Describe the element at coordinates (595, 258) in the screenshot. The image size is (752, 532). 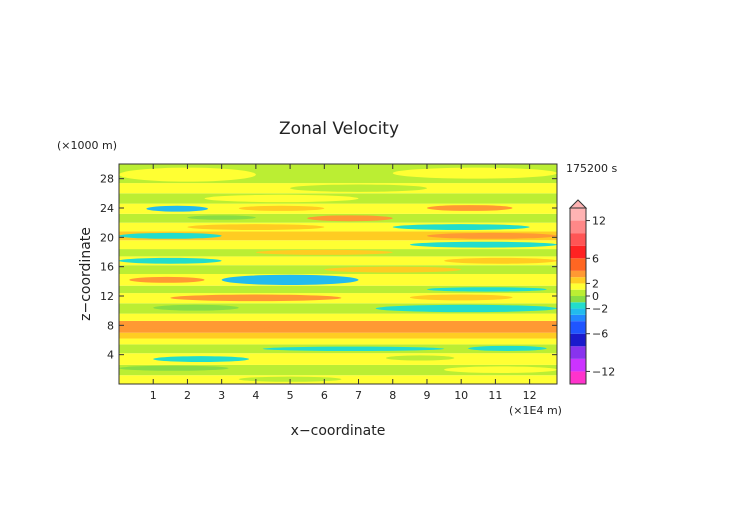
I see `colorbar-tick-label: 6` at that location.